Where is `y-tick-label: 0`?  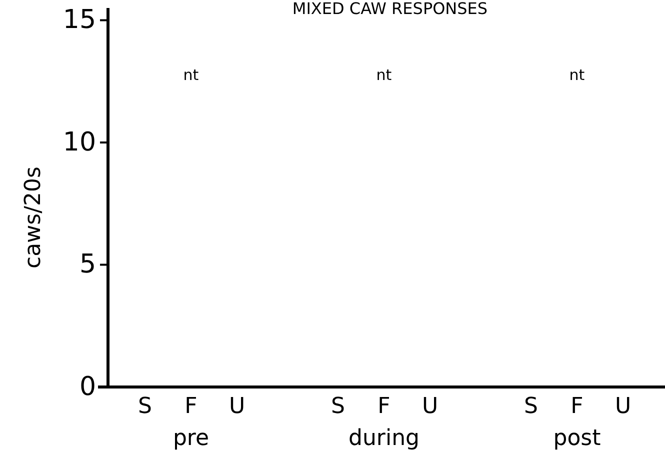
y-tick-label: 0 is located at coordinates (87, 387).